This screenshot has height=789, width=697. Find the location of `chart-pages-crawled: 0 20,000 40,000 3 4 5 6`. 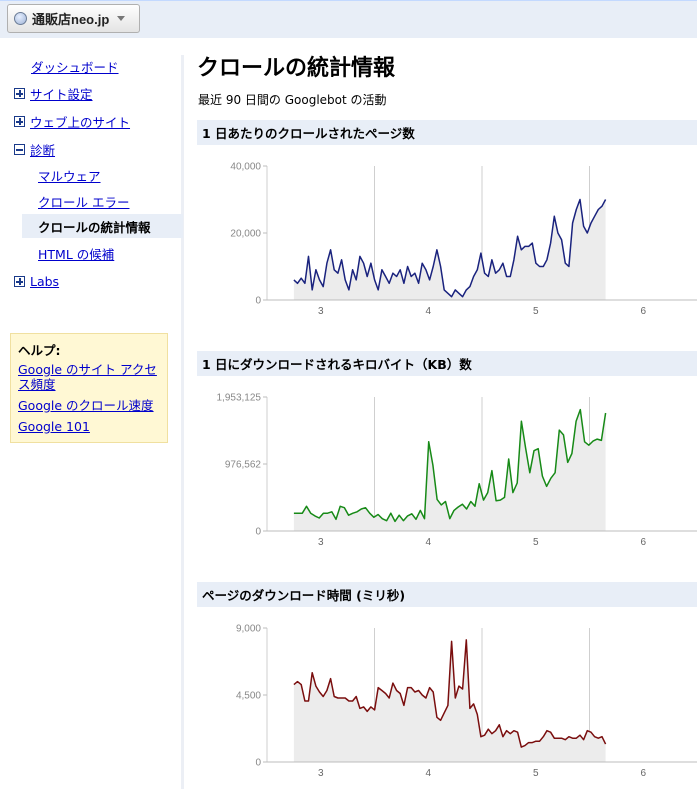

chart-pages-crawled: 0 20,000 40,000 3 4 5 6 is located at coordinates (463, 239).